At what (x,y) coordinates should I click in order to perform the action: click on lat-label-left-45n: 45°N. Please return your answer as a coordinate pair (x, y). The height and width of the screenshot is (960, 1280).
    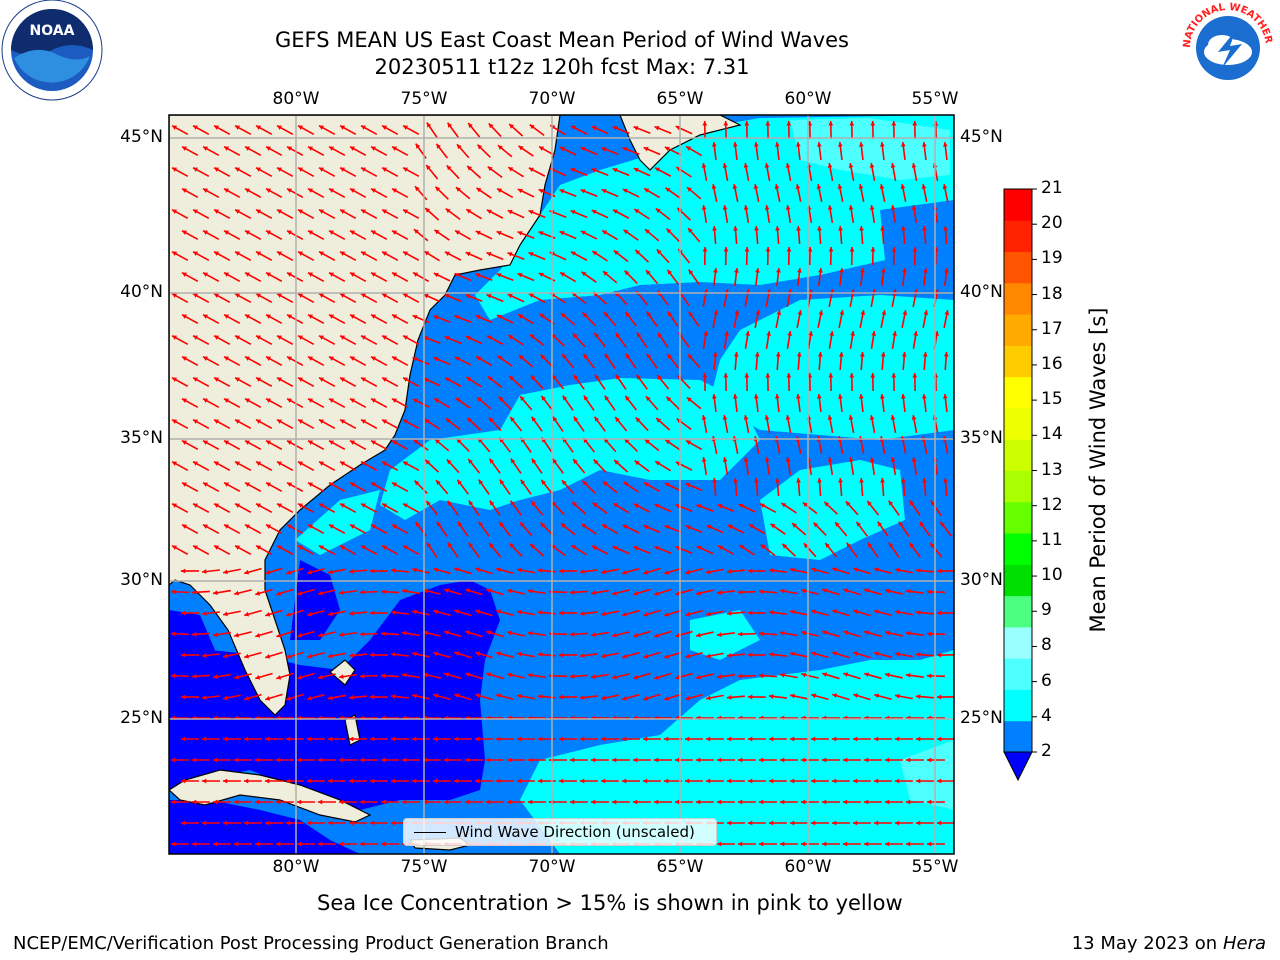
    Looking at the image, I should click on (141, 137).